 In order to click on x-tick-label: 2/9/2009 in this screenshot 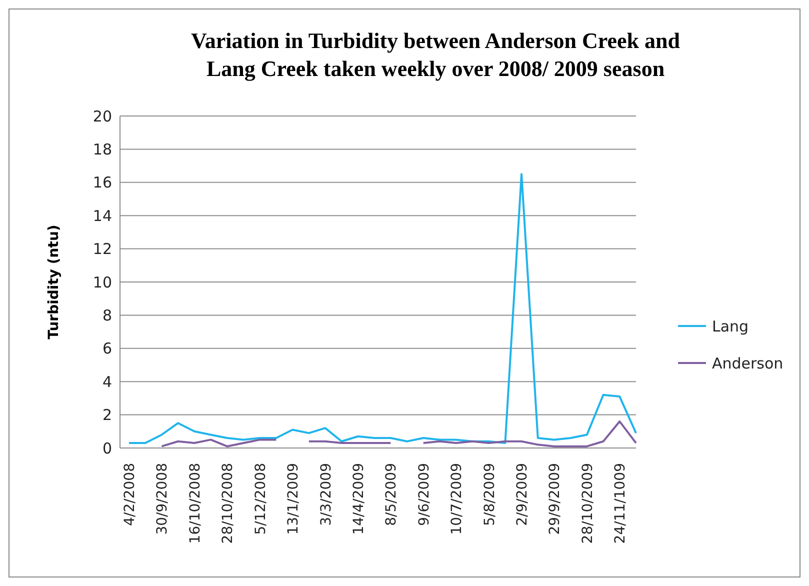, I will do `click(522, 494)`.